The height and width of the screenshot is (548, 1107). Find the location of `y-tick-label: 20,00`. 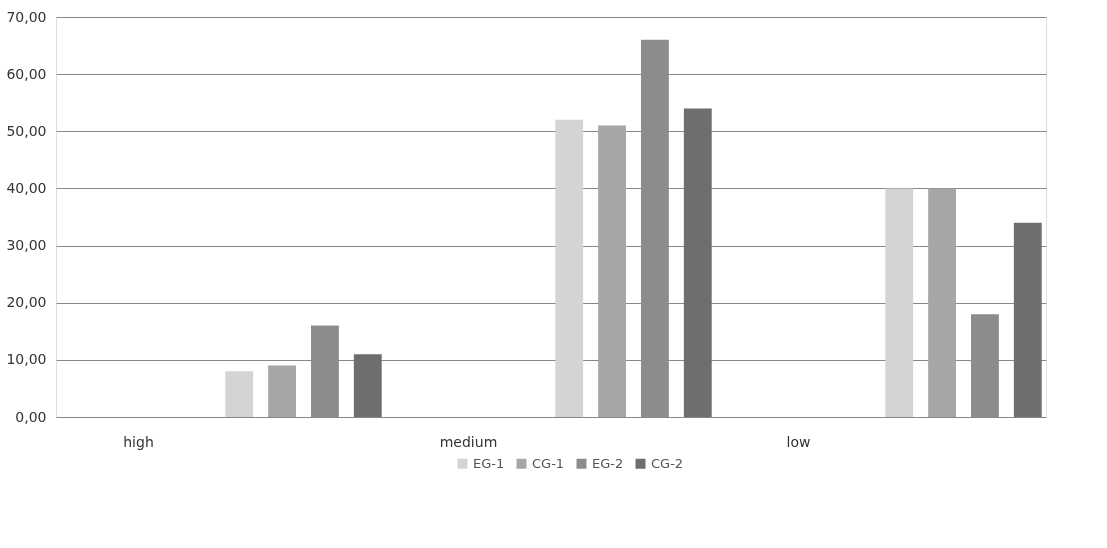

y-tick-label: 20,00 is located at coordinates (26, 302).